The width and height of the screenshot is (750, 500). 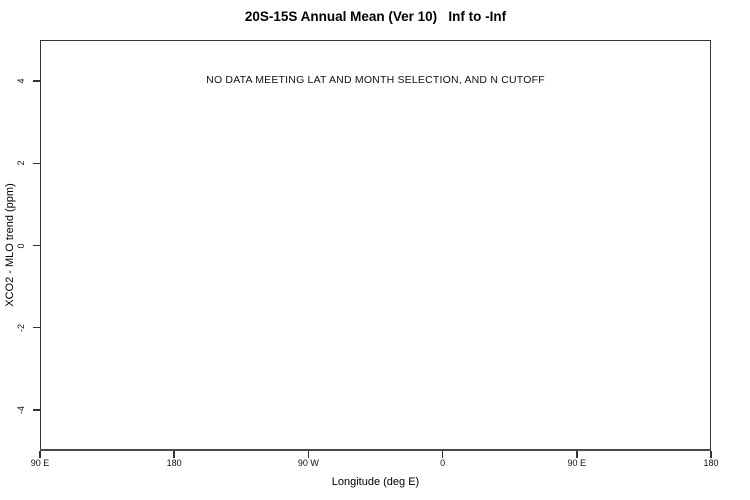 What do you see at coordinates (21, 245) in the screenshot?
I see `y-tick-label: 0` at bounding box center [21, 245].